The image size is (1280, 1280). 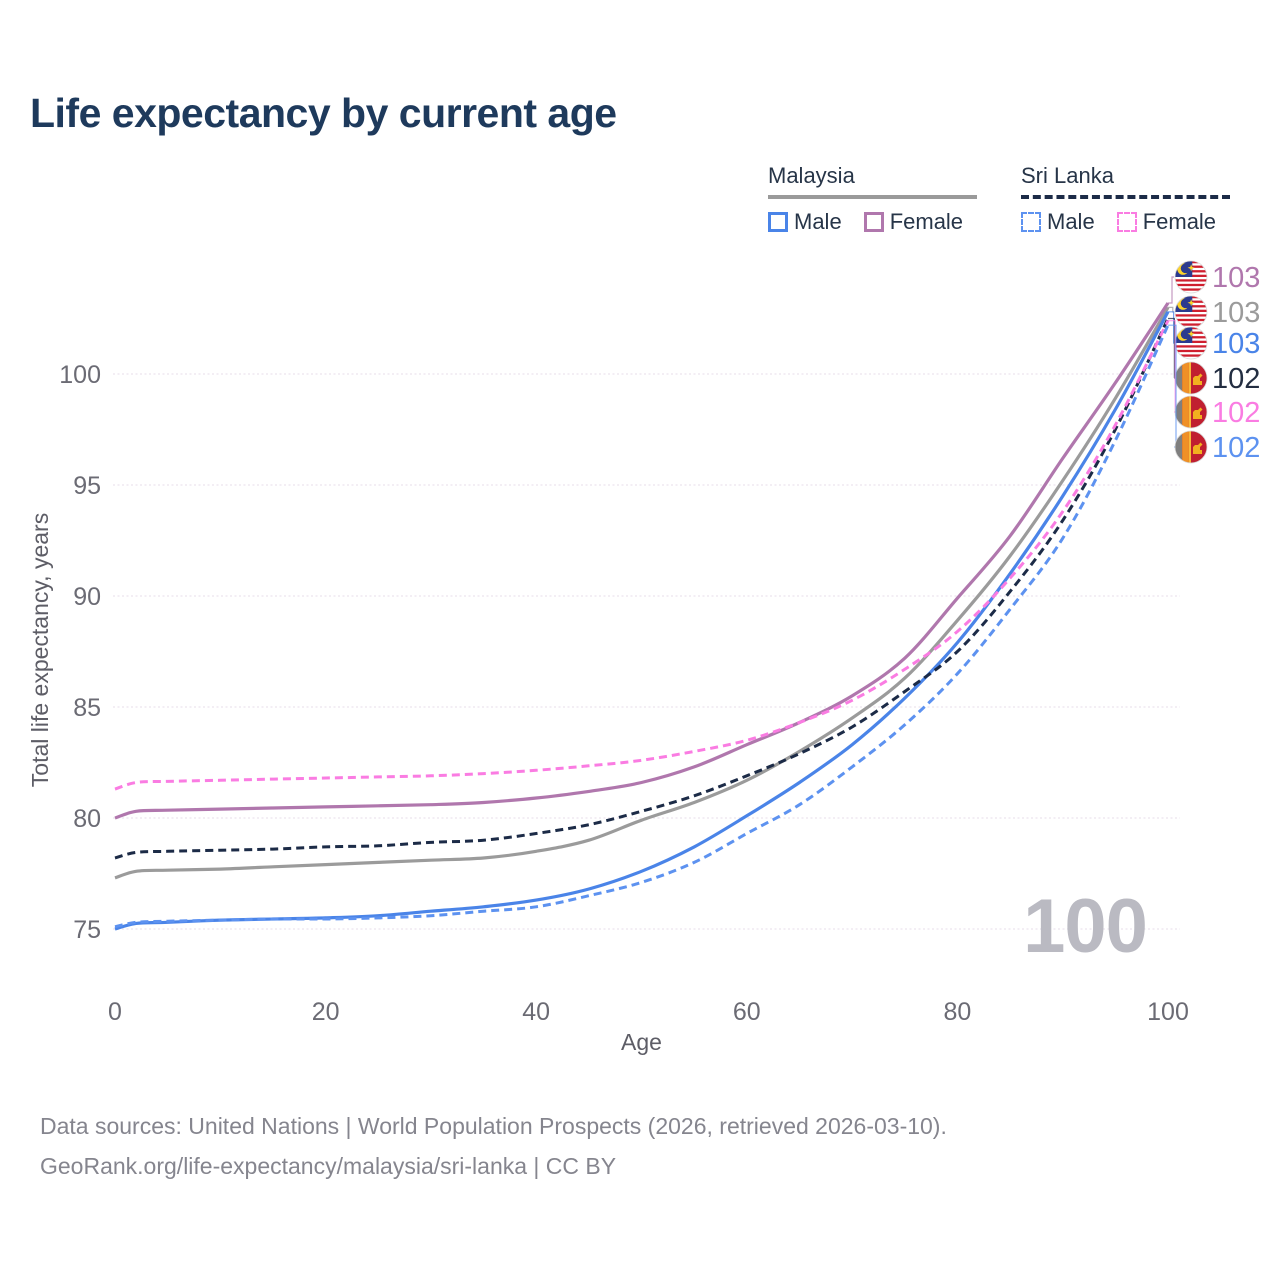 I want to click on end-label-group-sri-lanka-all: 102, so click(x=1217, y=378).